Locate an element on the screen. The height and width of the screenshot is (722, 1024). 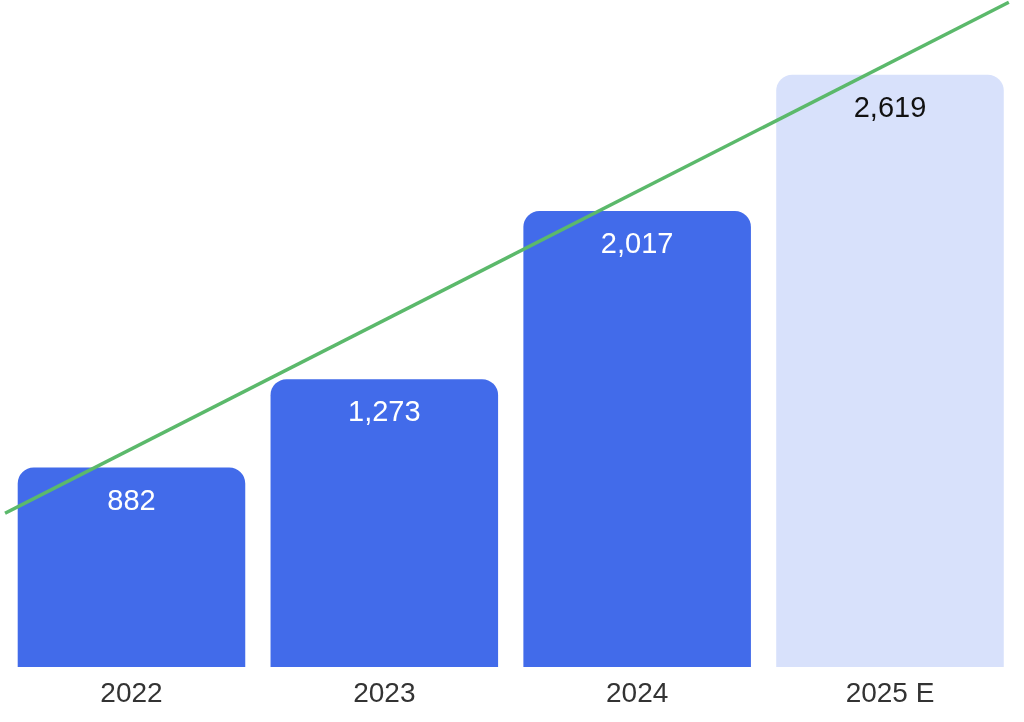
x-tick-label: 2024 is located at coordinates (637, 692).